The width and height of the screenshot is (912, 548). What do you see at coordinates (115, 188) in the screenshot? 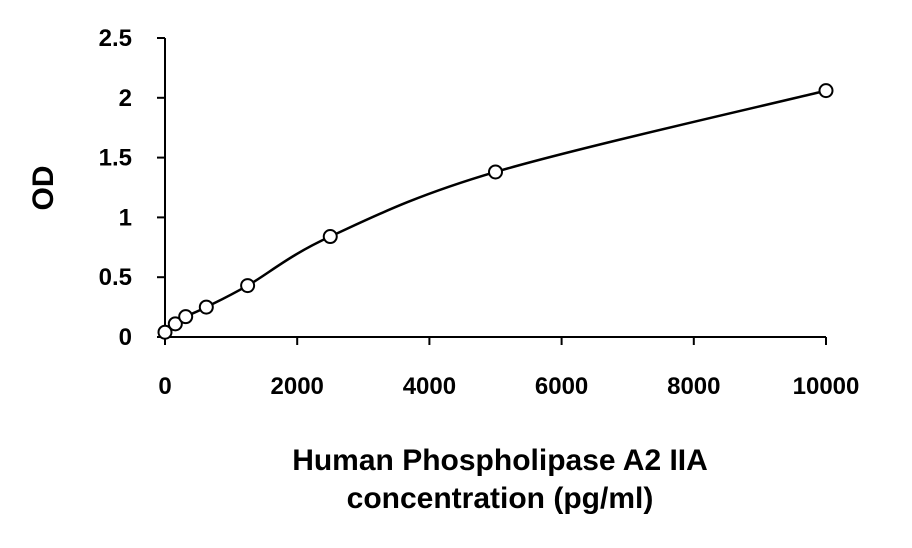
I see `y-tick-labels: 0 0.5 1 1.5 2 2.5` at bounding box center [115, 188].